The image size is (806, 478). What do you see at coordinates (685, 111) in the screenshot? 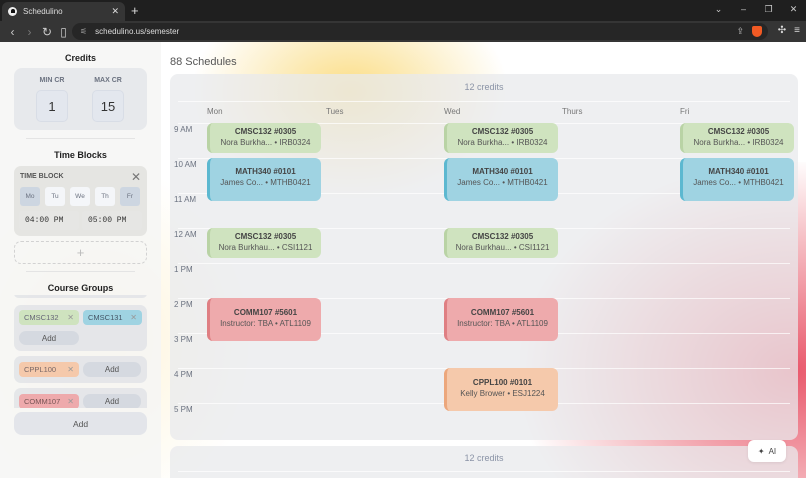
I see `day-header-fri: Fri` at bounding box center [685, 111].